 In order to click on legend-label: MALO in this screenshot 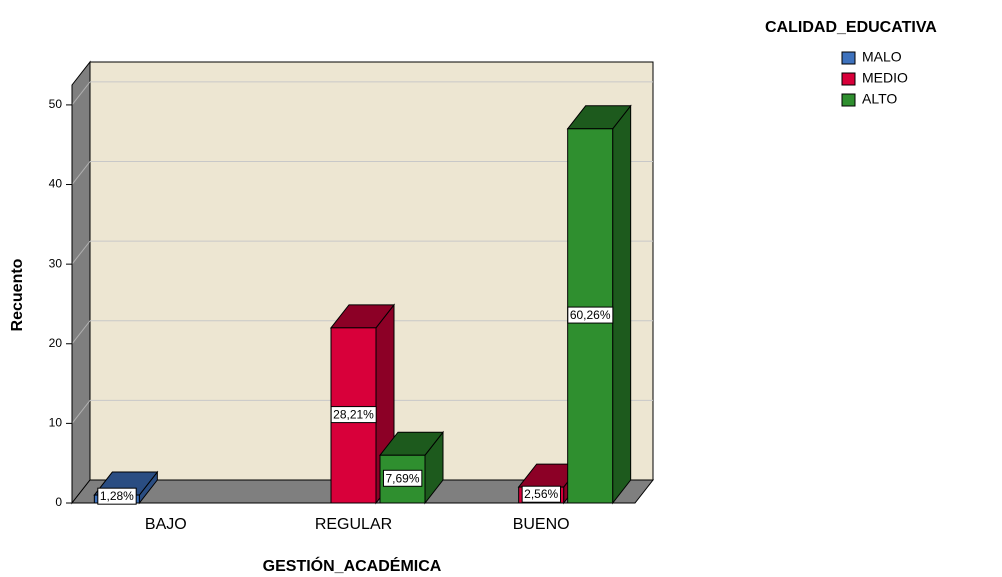, I will do `click(882, 57)`.